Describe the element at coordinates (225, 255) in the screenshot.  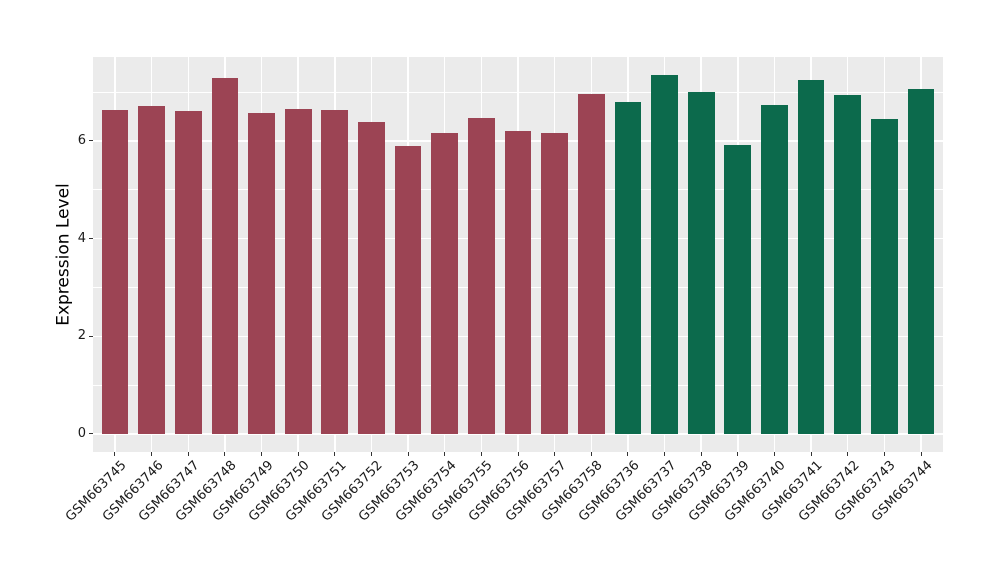
I see `bar-GSM663748` at that location.